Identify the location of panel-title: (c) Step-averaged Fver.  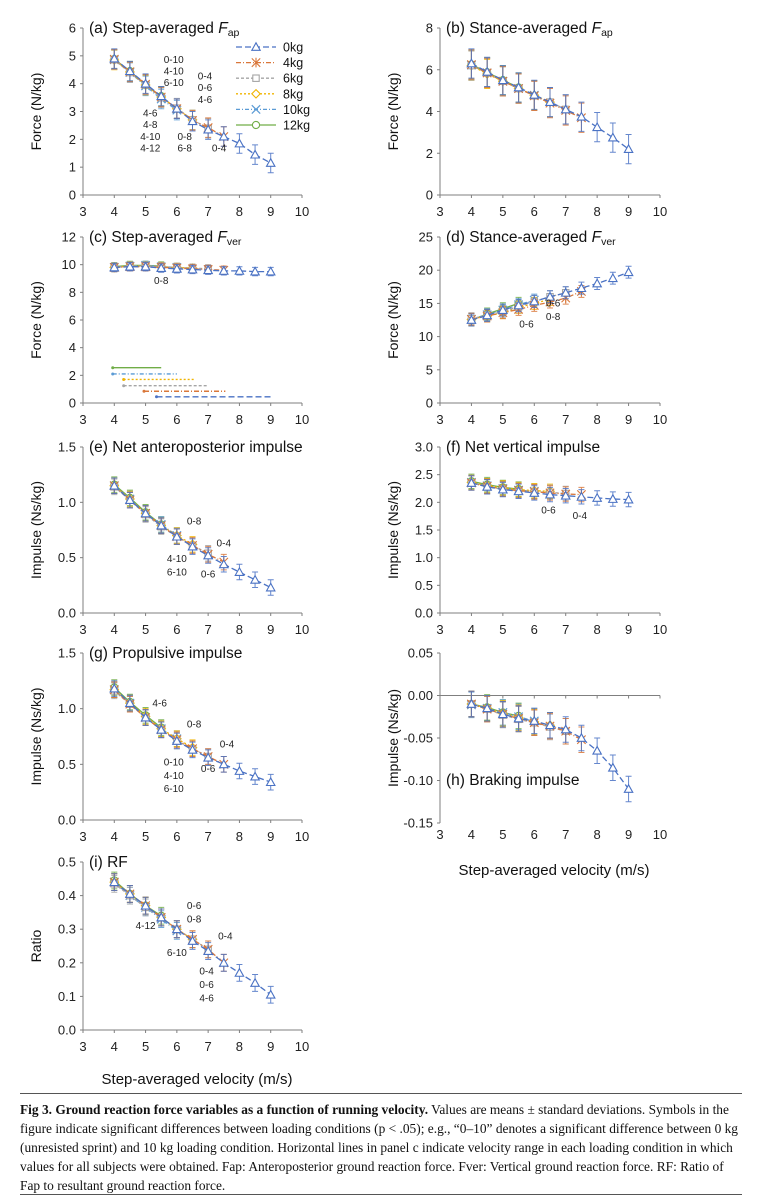
(165, 238).